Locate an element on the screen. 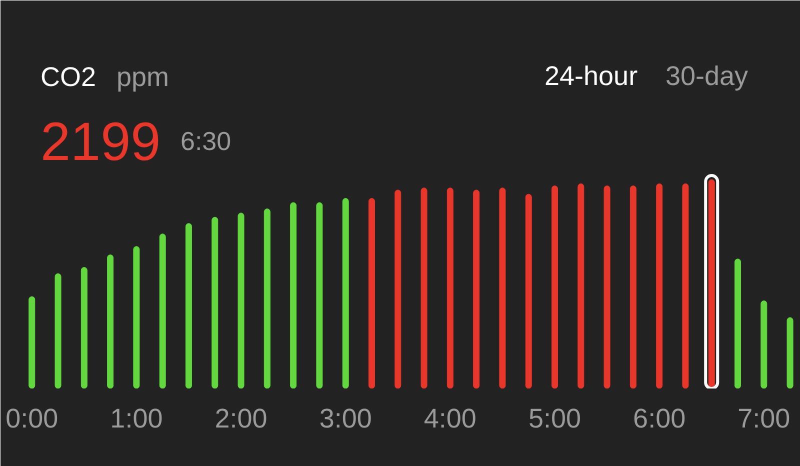 This screenshot has width=800, height=466. x-tick-label: 1:00 is located at coordinates (136, 419).